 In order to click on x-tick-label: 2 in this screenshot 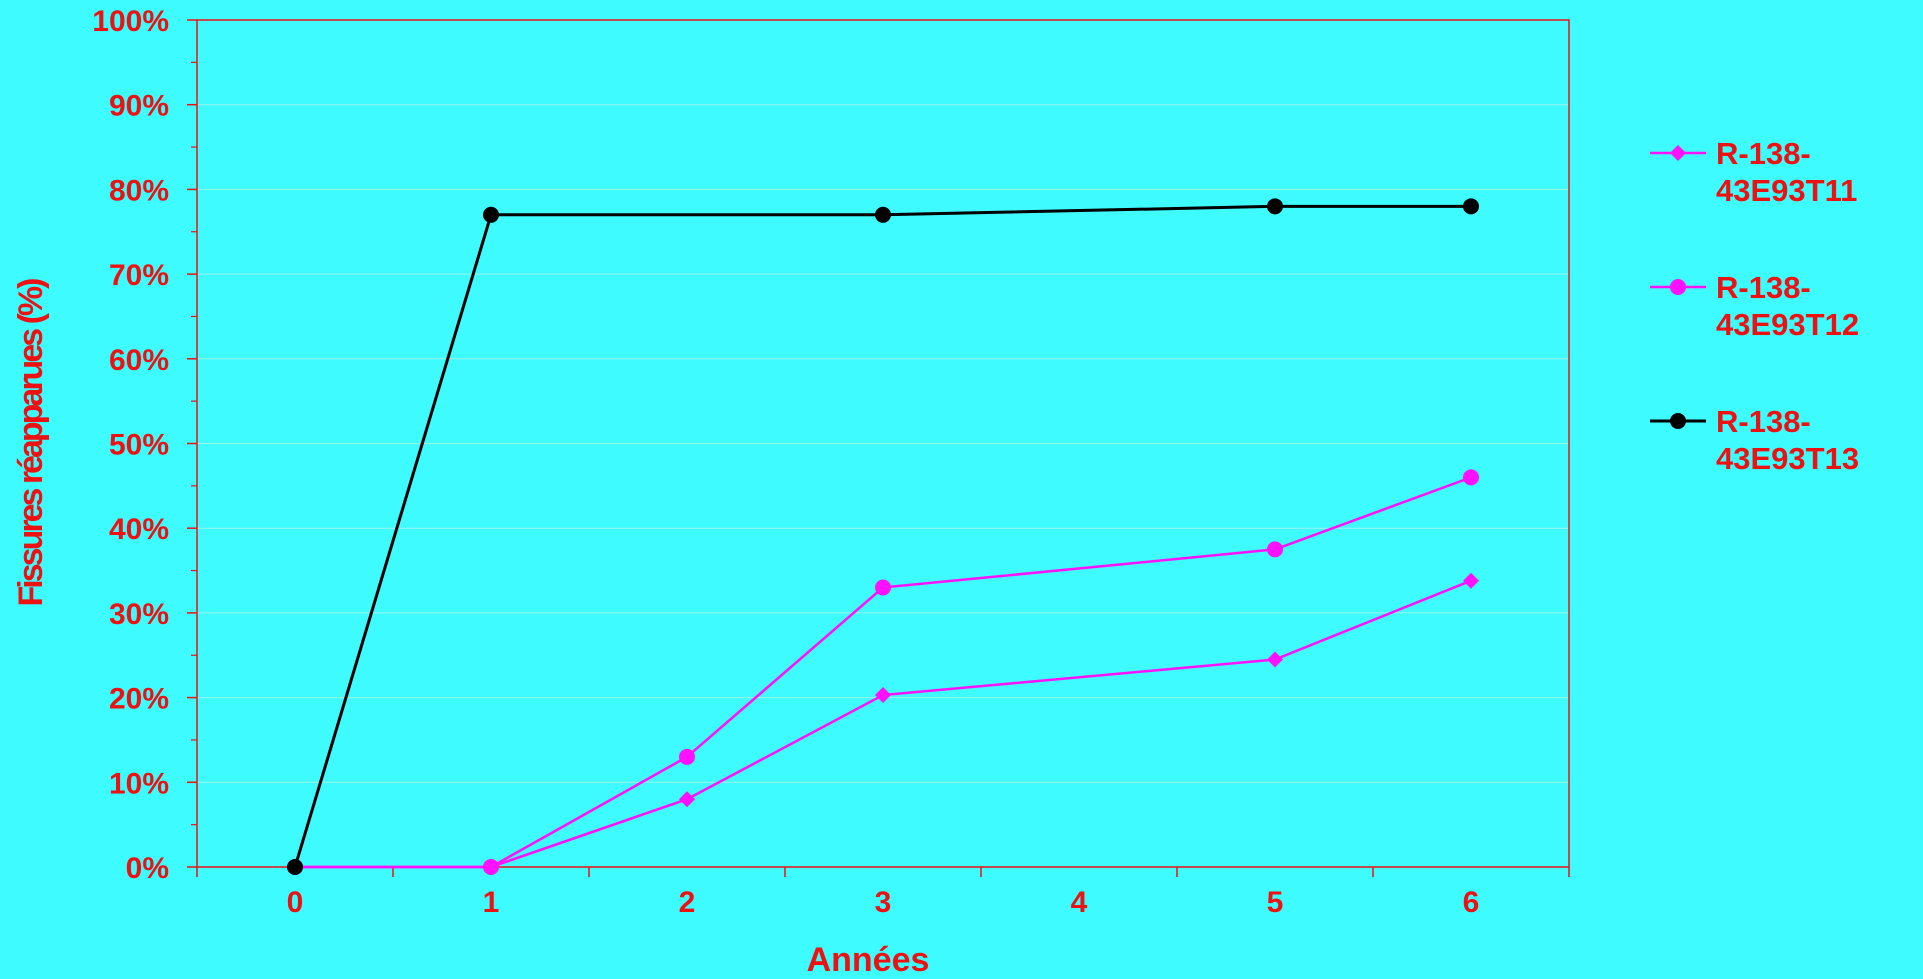, I will do `click(687, 902)`.